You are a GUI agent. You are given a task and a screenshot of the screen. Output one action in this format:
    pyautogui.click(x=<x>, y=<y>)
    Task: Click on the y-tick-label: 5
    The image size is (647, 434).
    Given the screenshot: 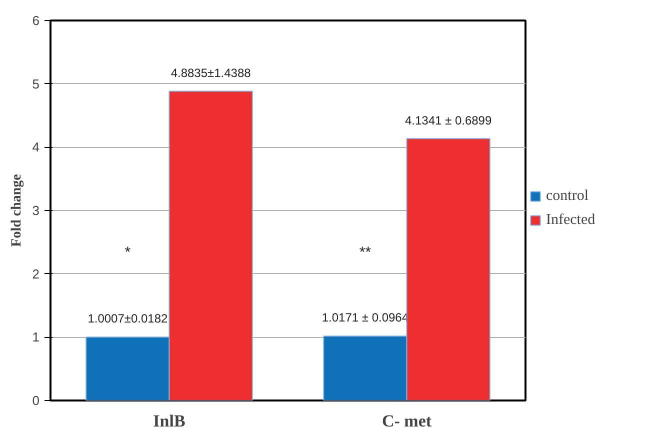 What is the action you would take?
    pyautogui.click(x=36, y=84)
    